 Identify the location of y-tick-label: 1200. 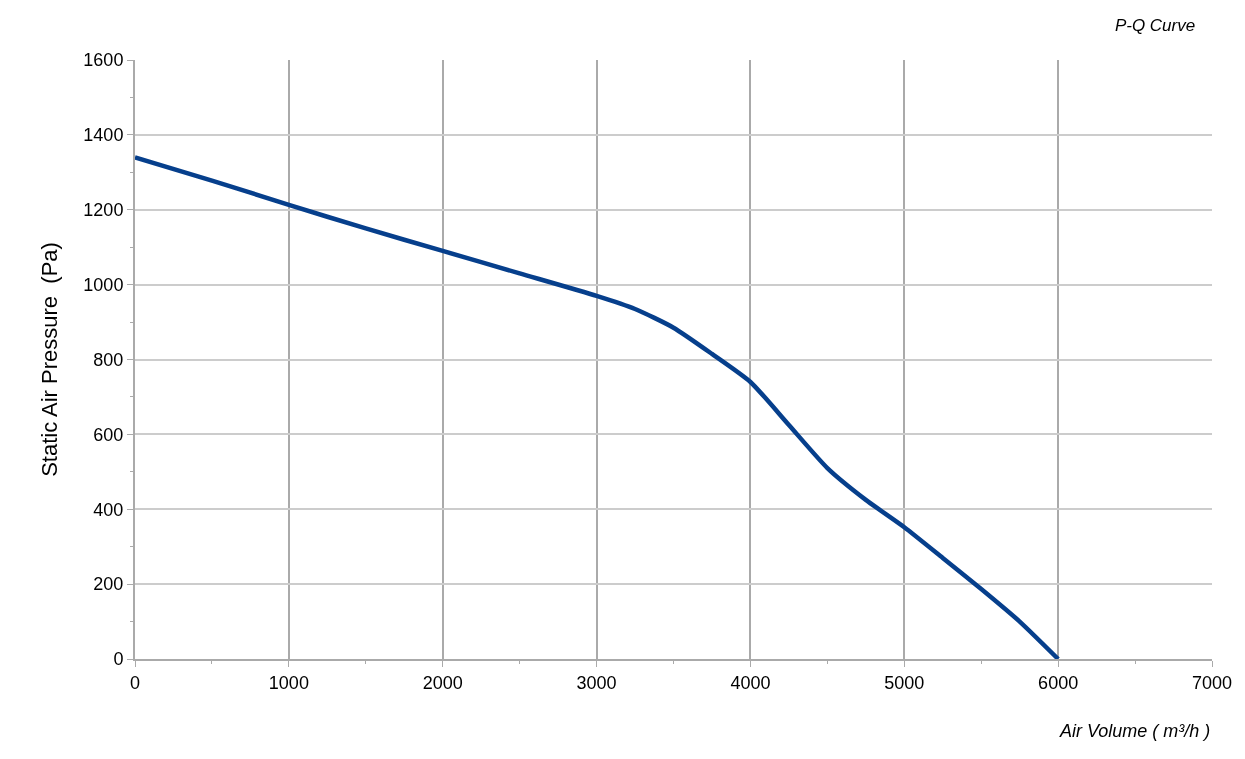
(103, 210).